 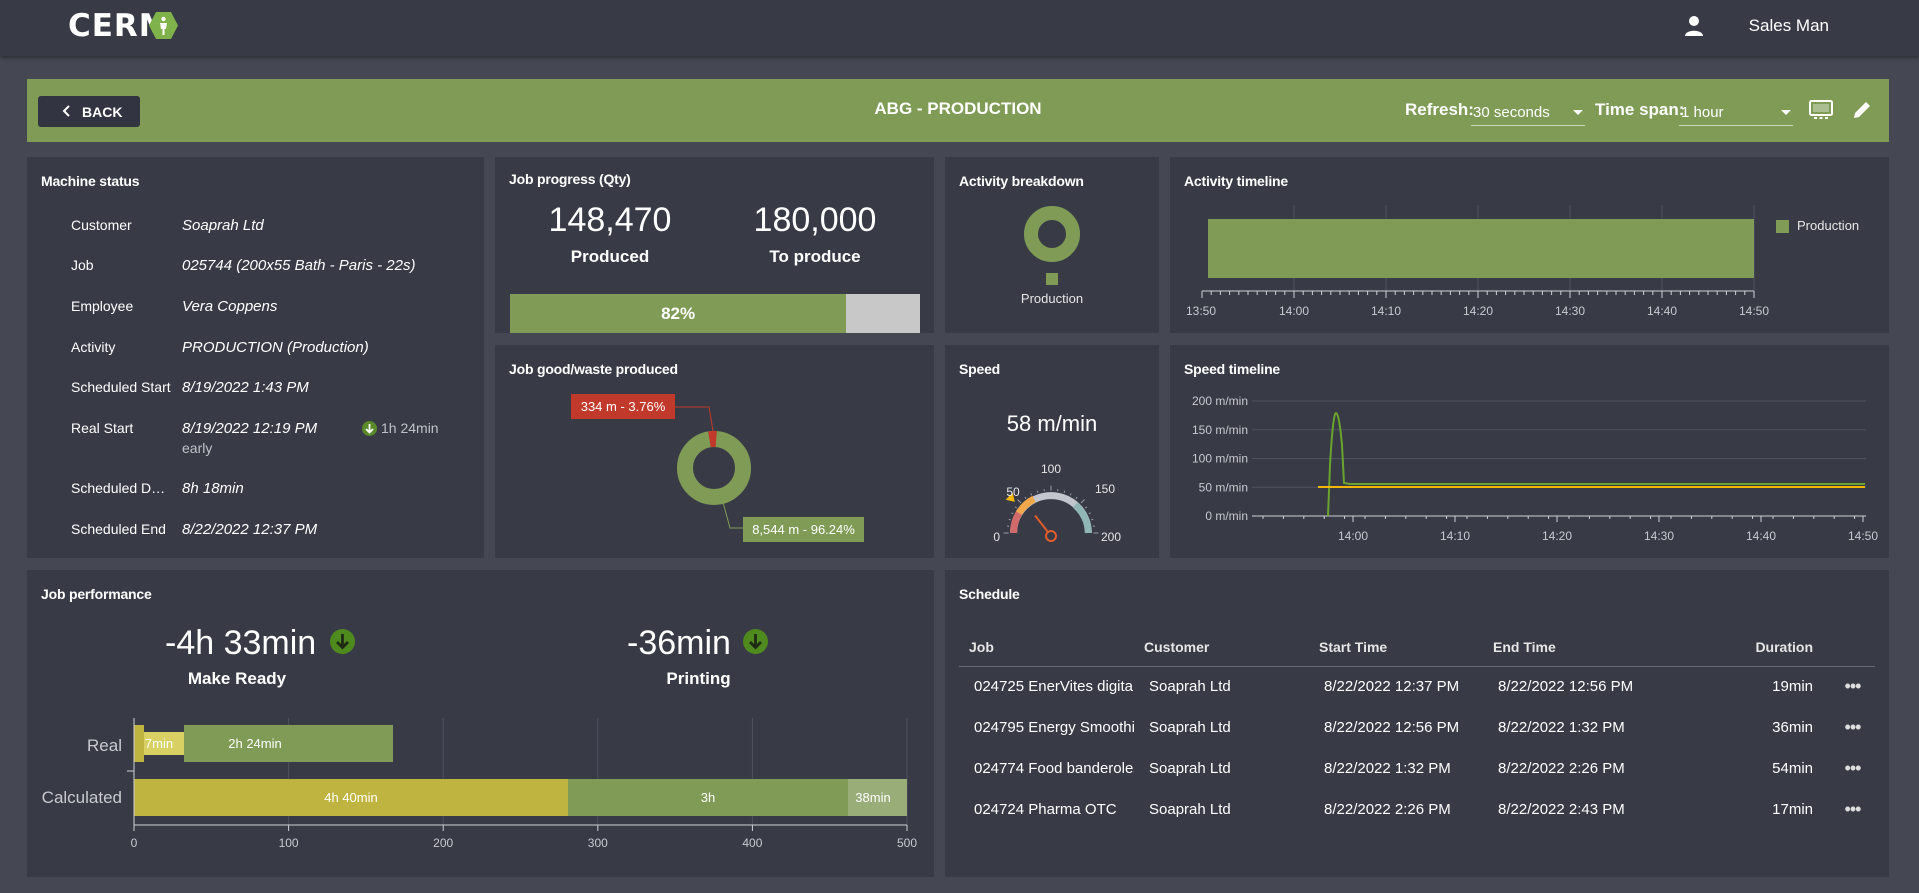 What do you see at coordinates (1561, 809) in the screenshot?
I see `cell-end: 8/22/2022 2:43 PM` at bounding box center [1561, 809].